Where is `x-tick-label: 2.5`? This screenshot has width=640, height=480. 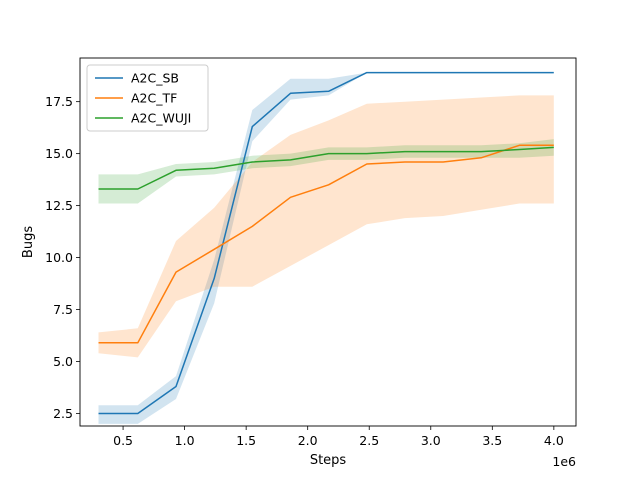 x-tick-label: 2.5 is located at coordinates (369, 440).